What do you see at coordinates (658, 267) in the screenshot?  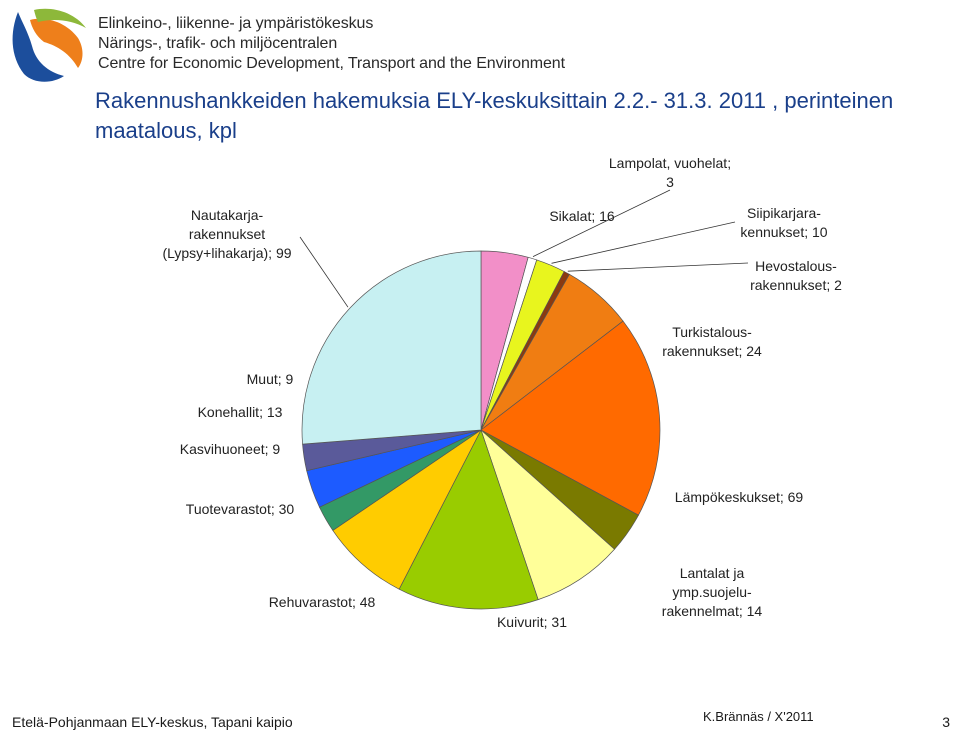 I see `leader-line-hevostalousrakennukset` at bounding box center [658, 267].